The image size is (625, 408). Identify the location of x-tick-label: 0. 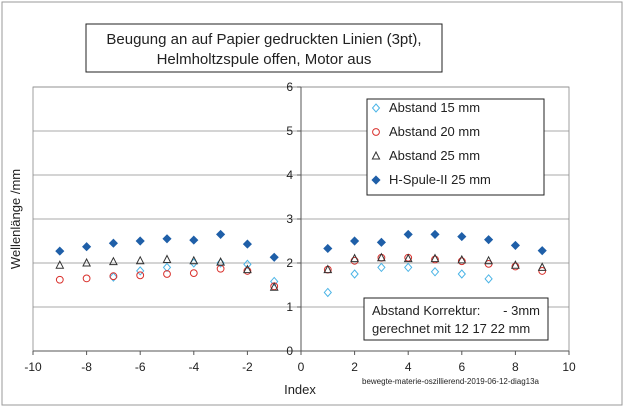
(301, 367).